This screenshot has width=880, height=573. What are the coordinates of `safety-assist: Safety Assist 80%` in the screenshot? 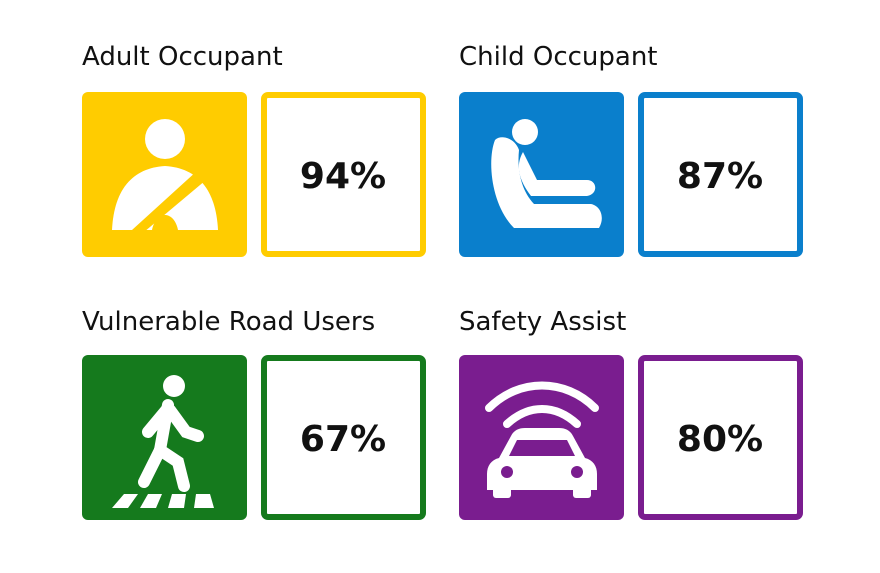 It's located at (631, 413).